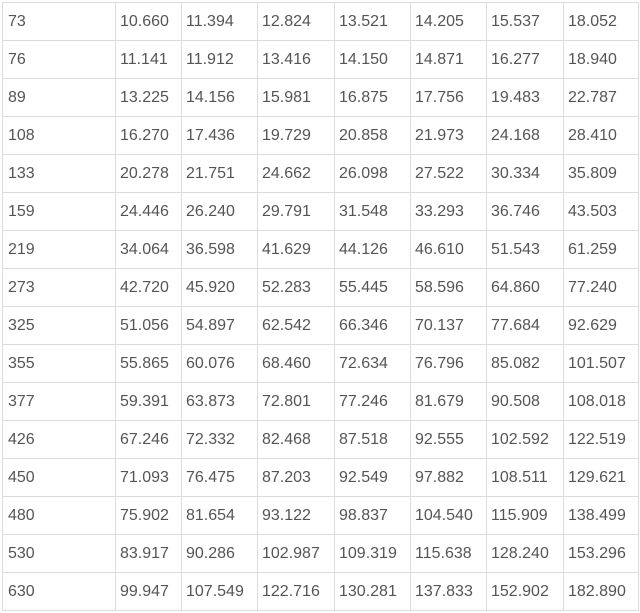 This screenshot has height=613, width=640. Describe the element at coordinates (525, 59) in the screenshot. I see `value-cell: 16.277` at that location.